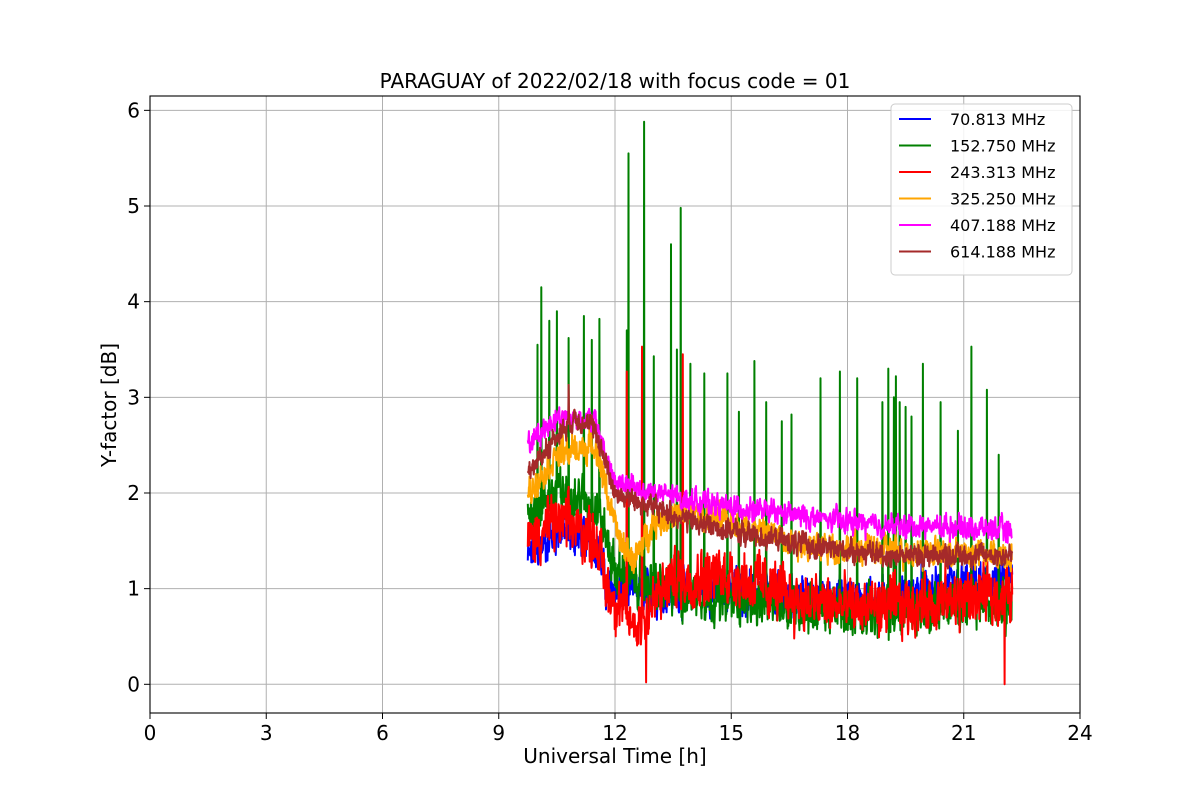  What do you see at coordinates (133, 589) in the screenshot?
I see `y-tick-label: 1` at bounding box center [133, 589].